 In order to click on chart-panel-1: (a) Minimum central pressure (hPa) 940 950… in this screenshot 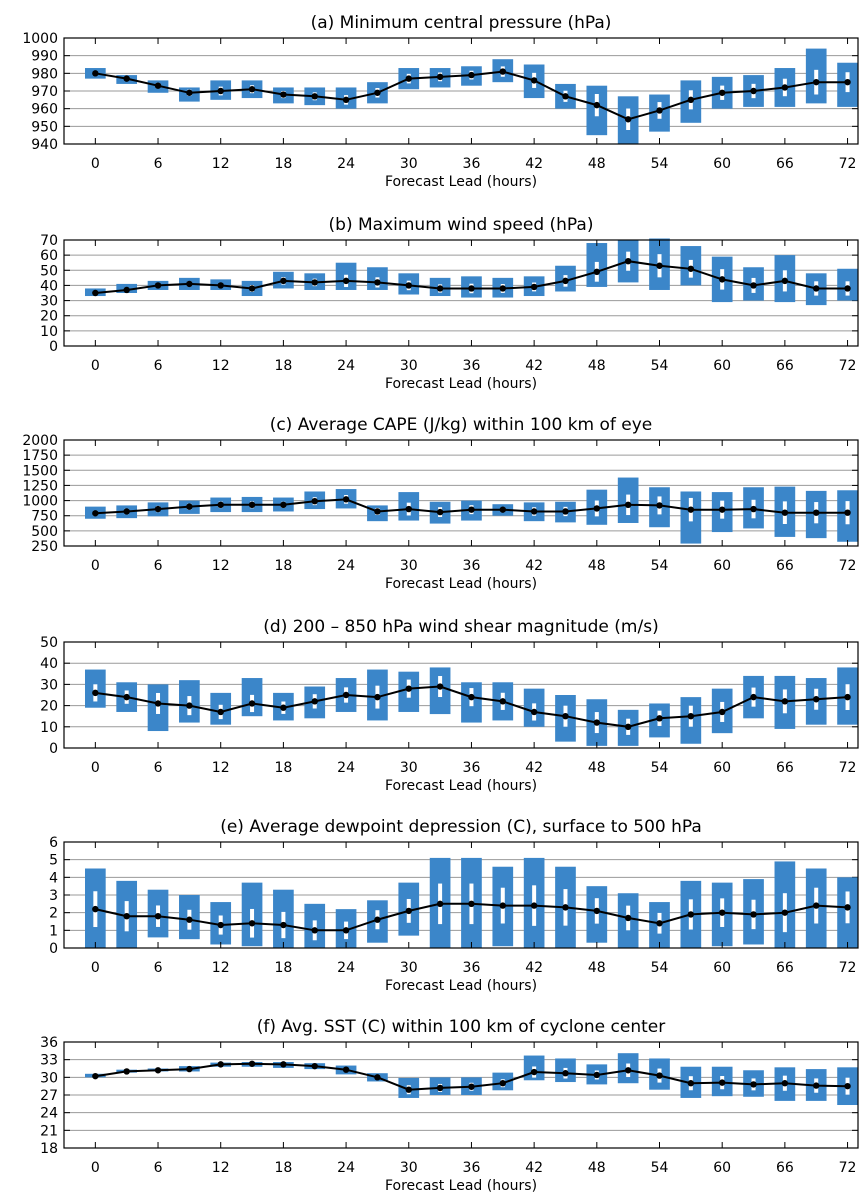, I will do `click(440, 101)`.